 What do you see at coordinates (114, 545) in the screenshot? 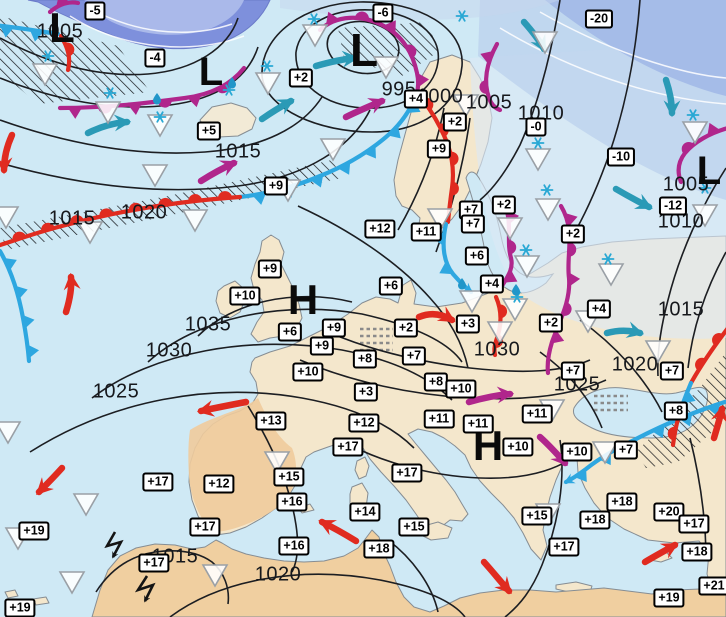
I see `squall-symbol` at bounding box center [114, 545].